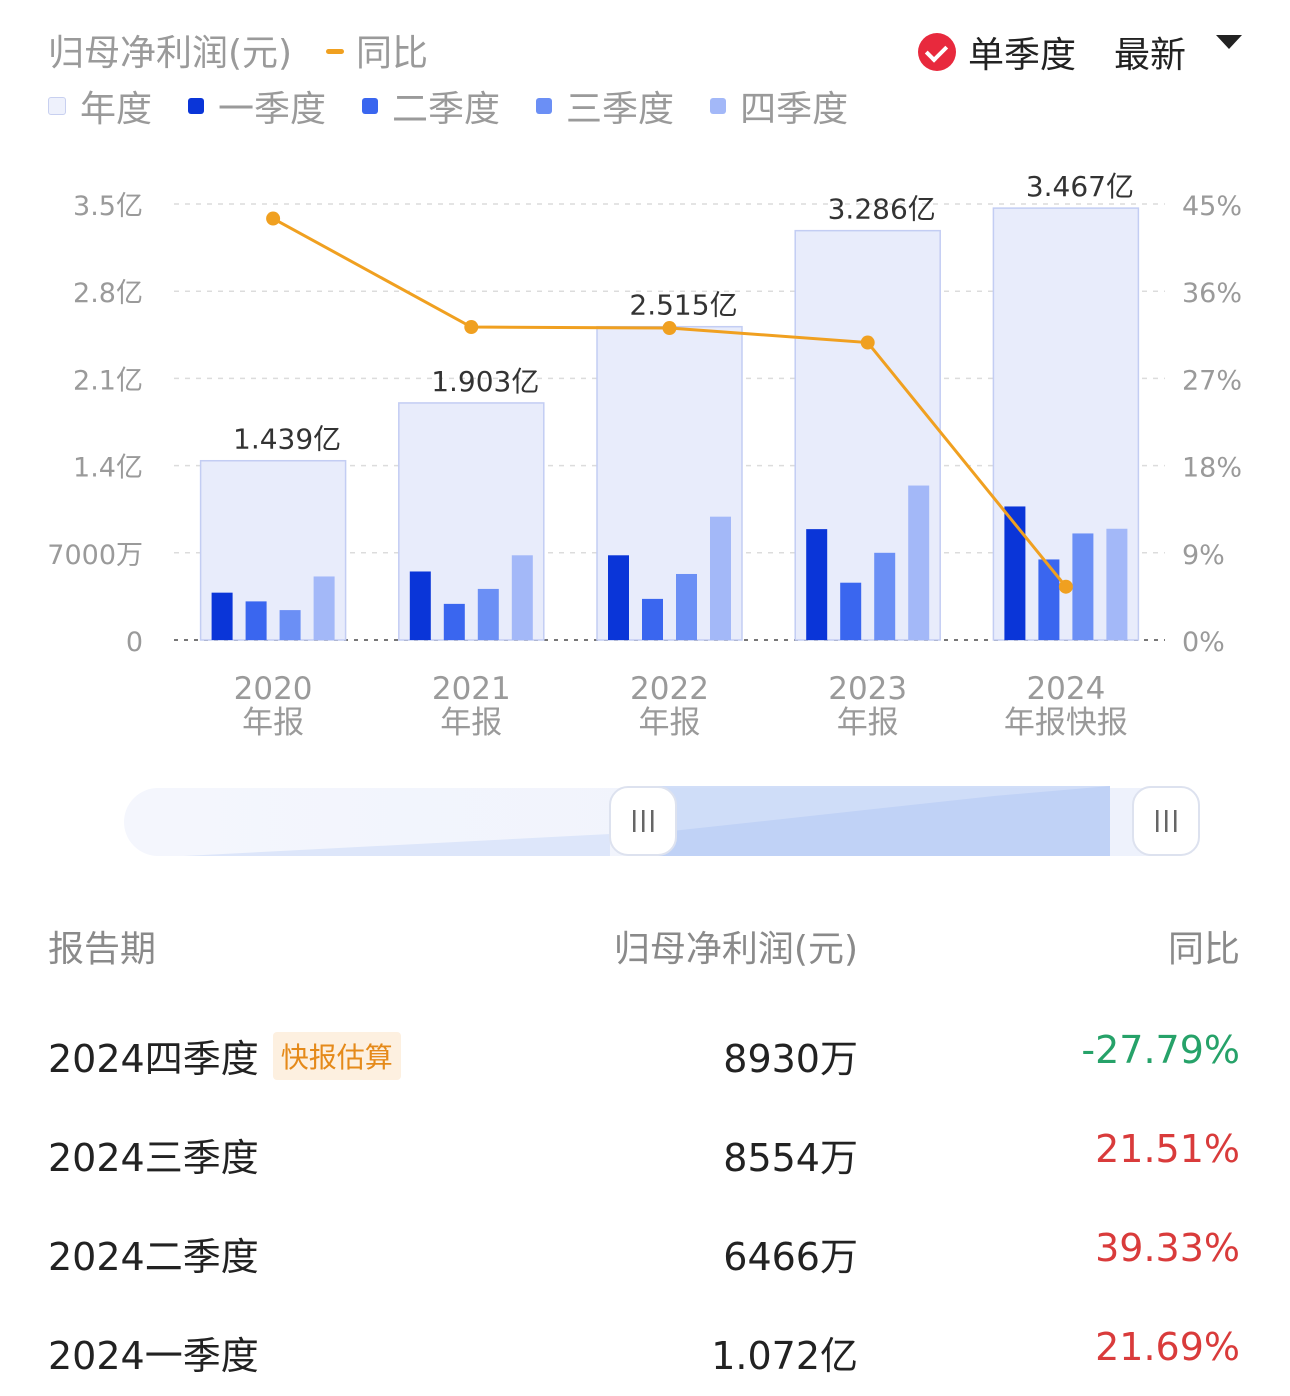  What do you see at coordinates (1167, 1347) in the screenshot?
I see `cell-yoy: 21.69%` at bounding box center [1167, 1347].